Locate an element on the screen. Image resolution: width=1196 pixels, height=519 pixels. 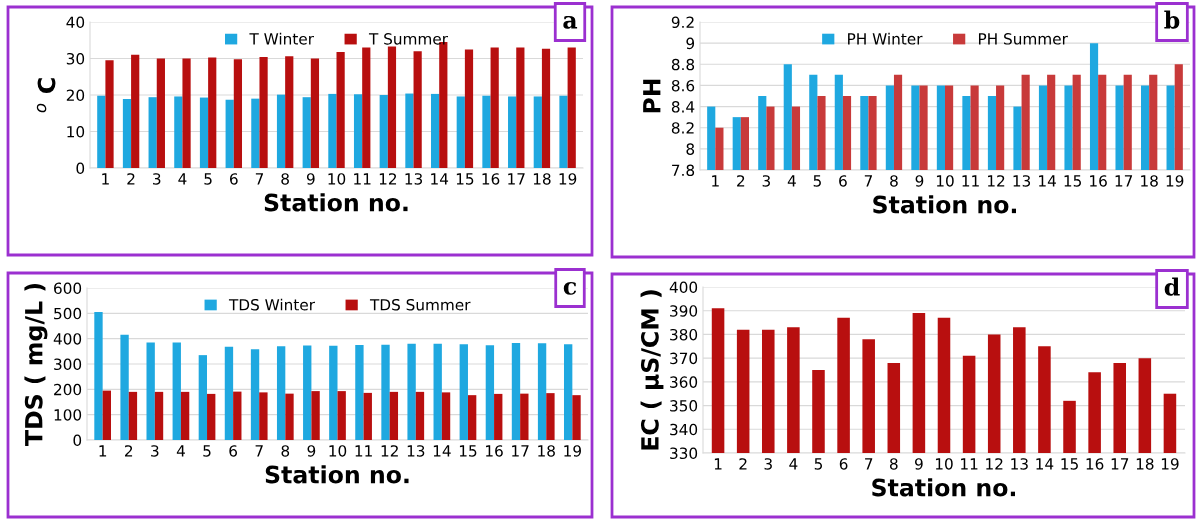
y-tick-label: 0 is located at coordinates (77, 440).